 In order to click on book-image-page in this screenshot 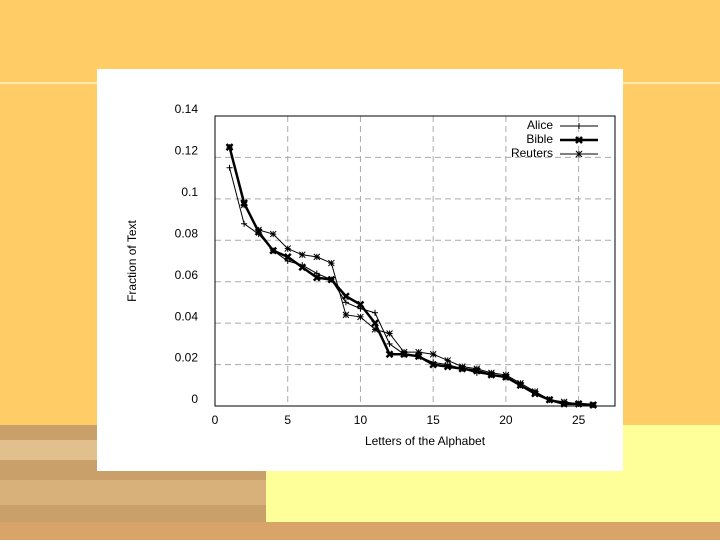, I will do `click(133, 492)`.